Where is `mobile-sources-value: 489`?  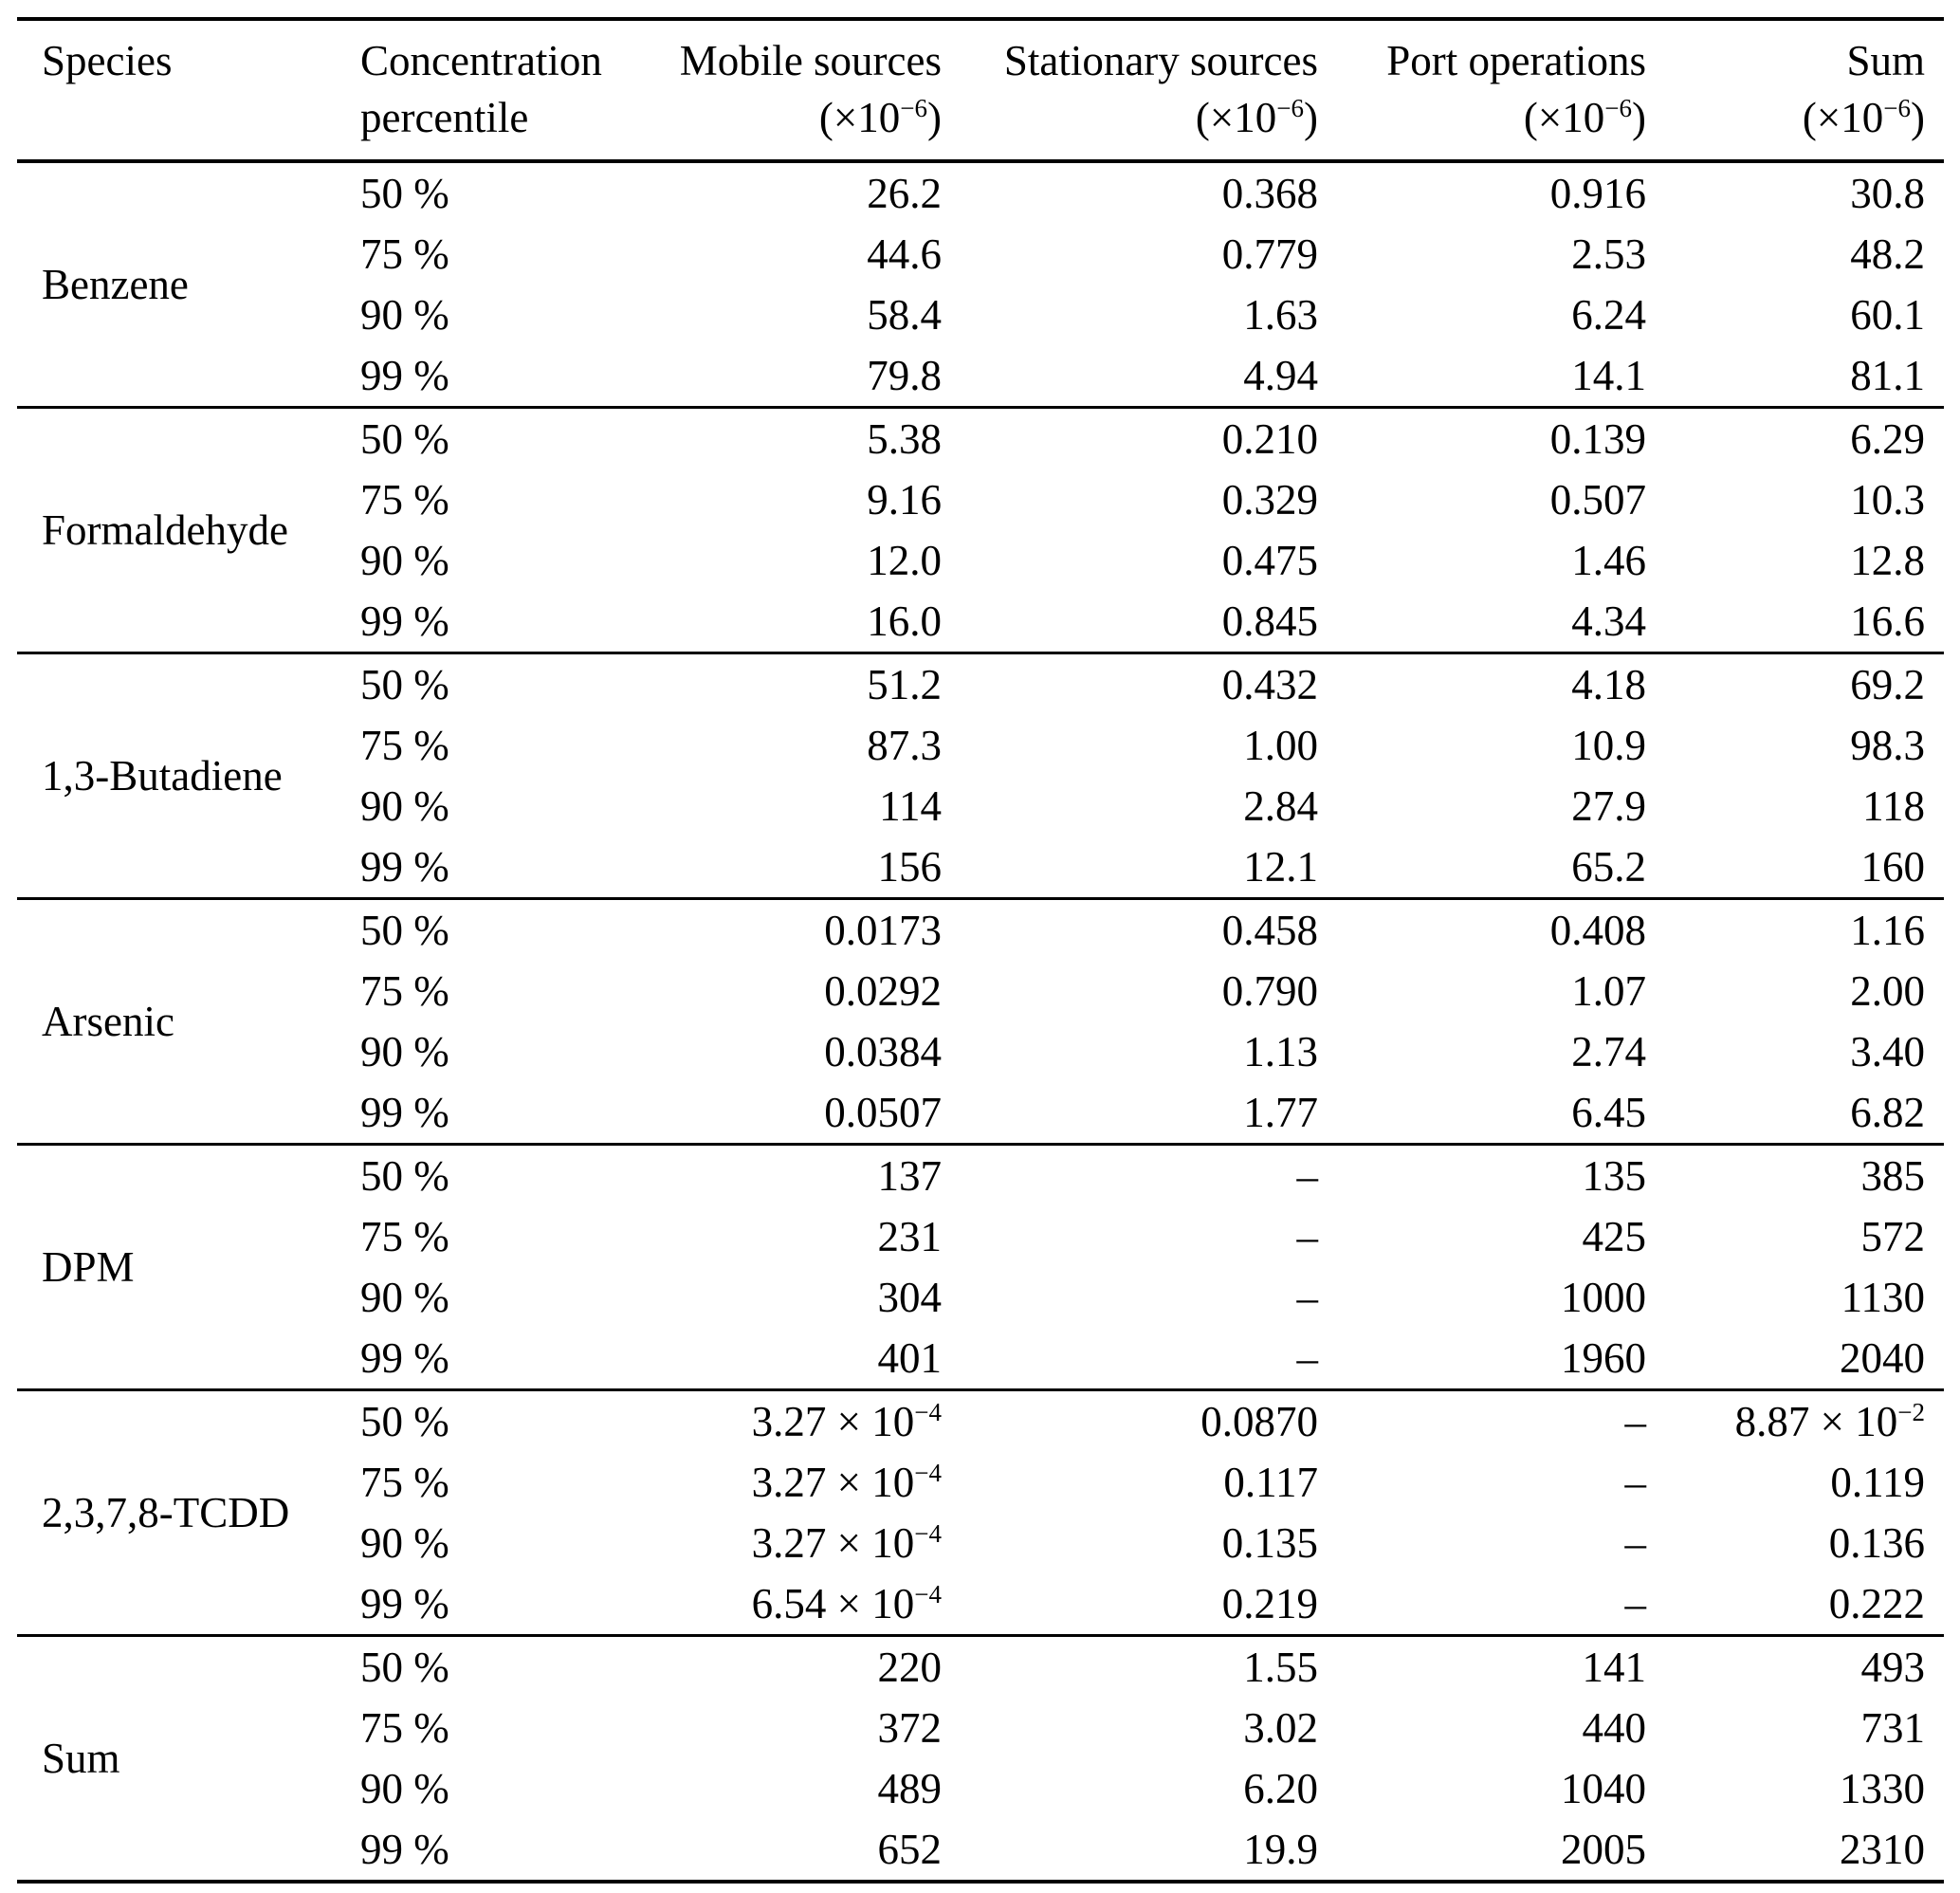 mobile-sources-value: 489 is located at coordinates (910, 1788).